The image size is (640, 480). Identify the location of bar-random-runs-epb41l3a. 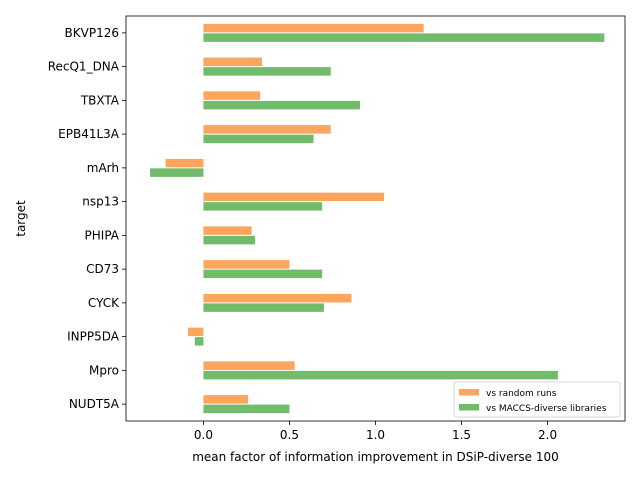
(267, 129).